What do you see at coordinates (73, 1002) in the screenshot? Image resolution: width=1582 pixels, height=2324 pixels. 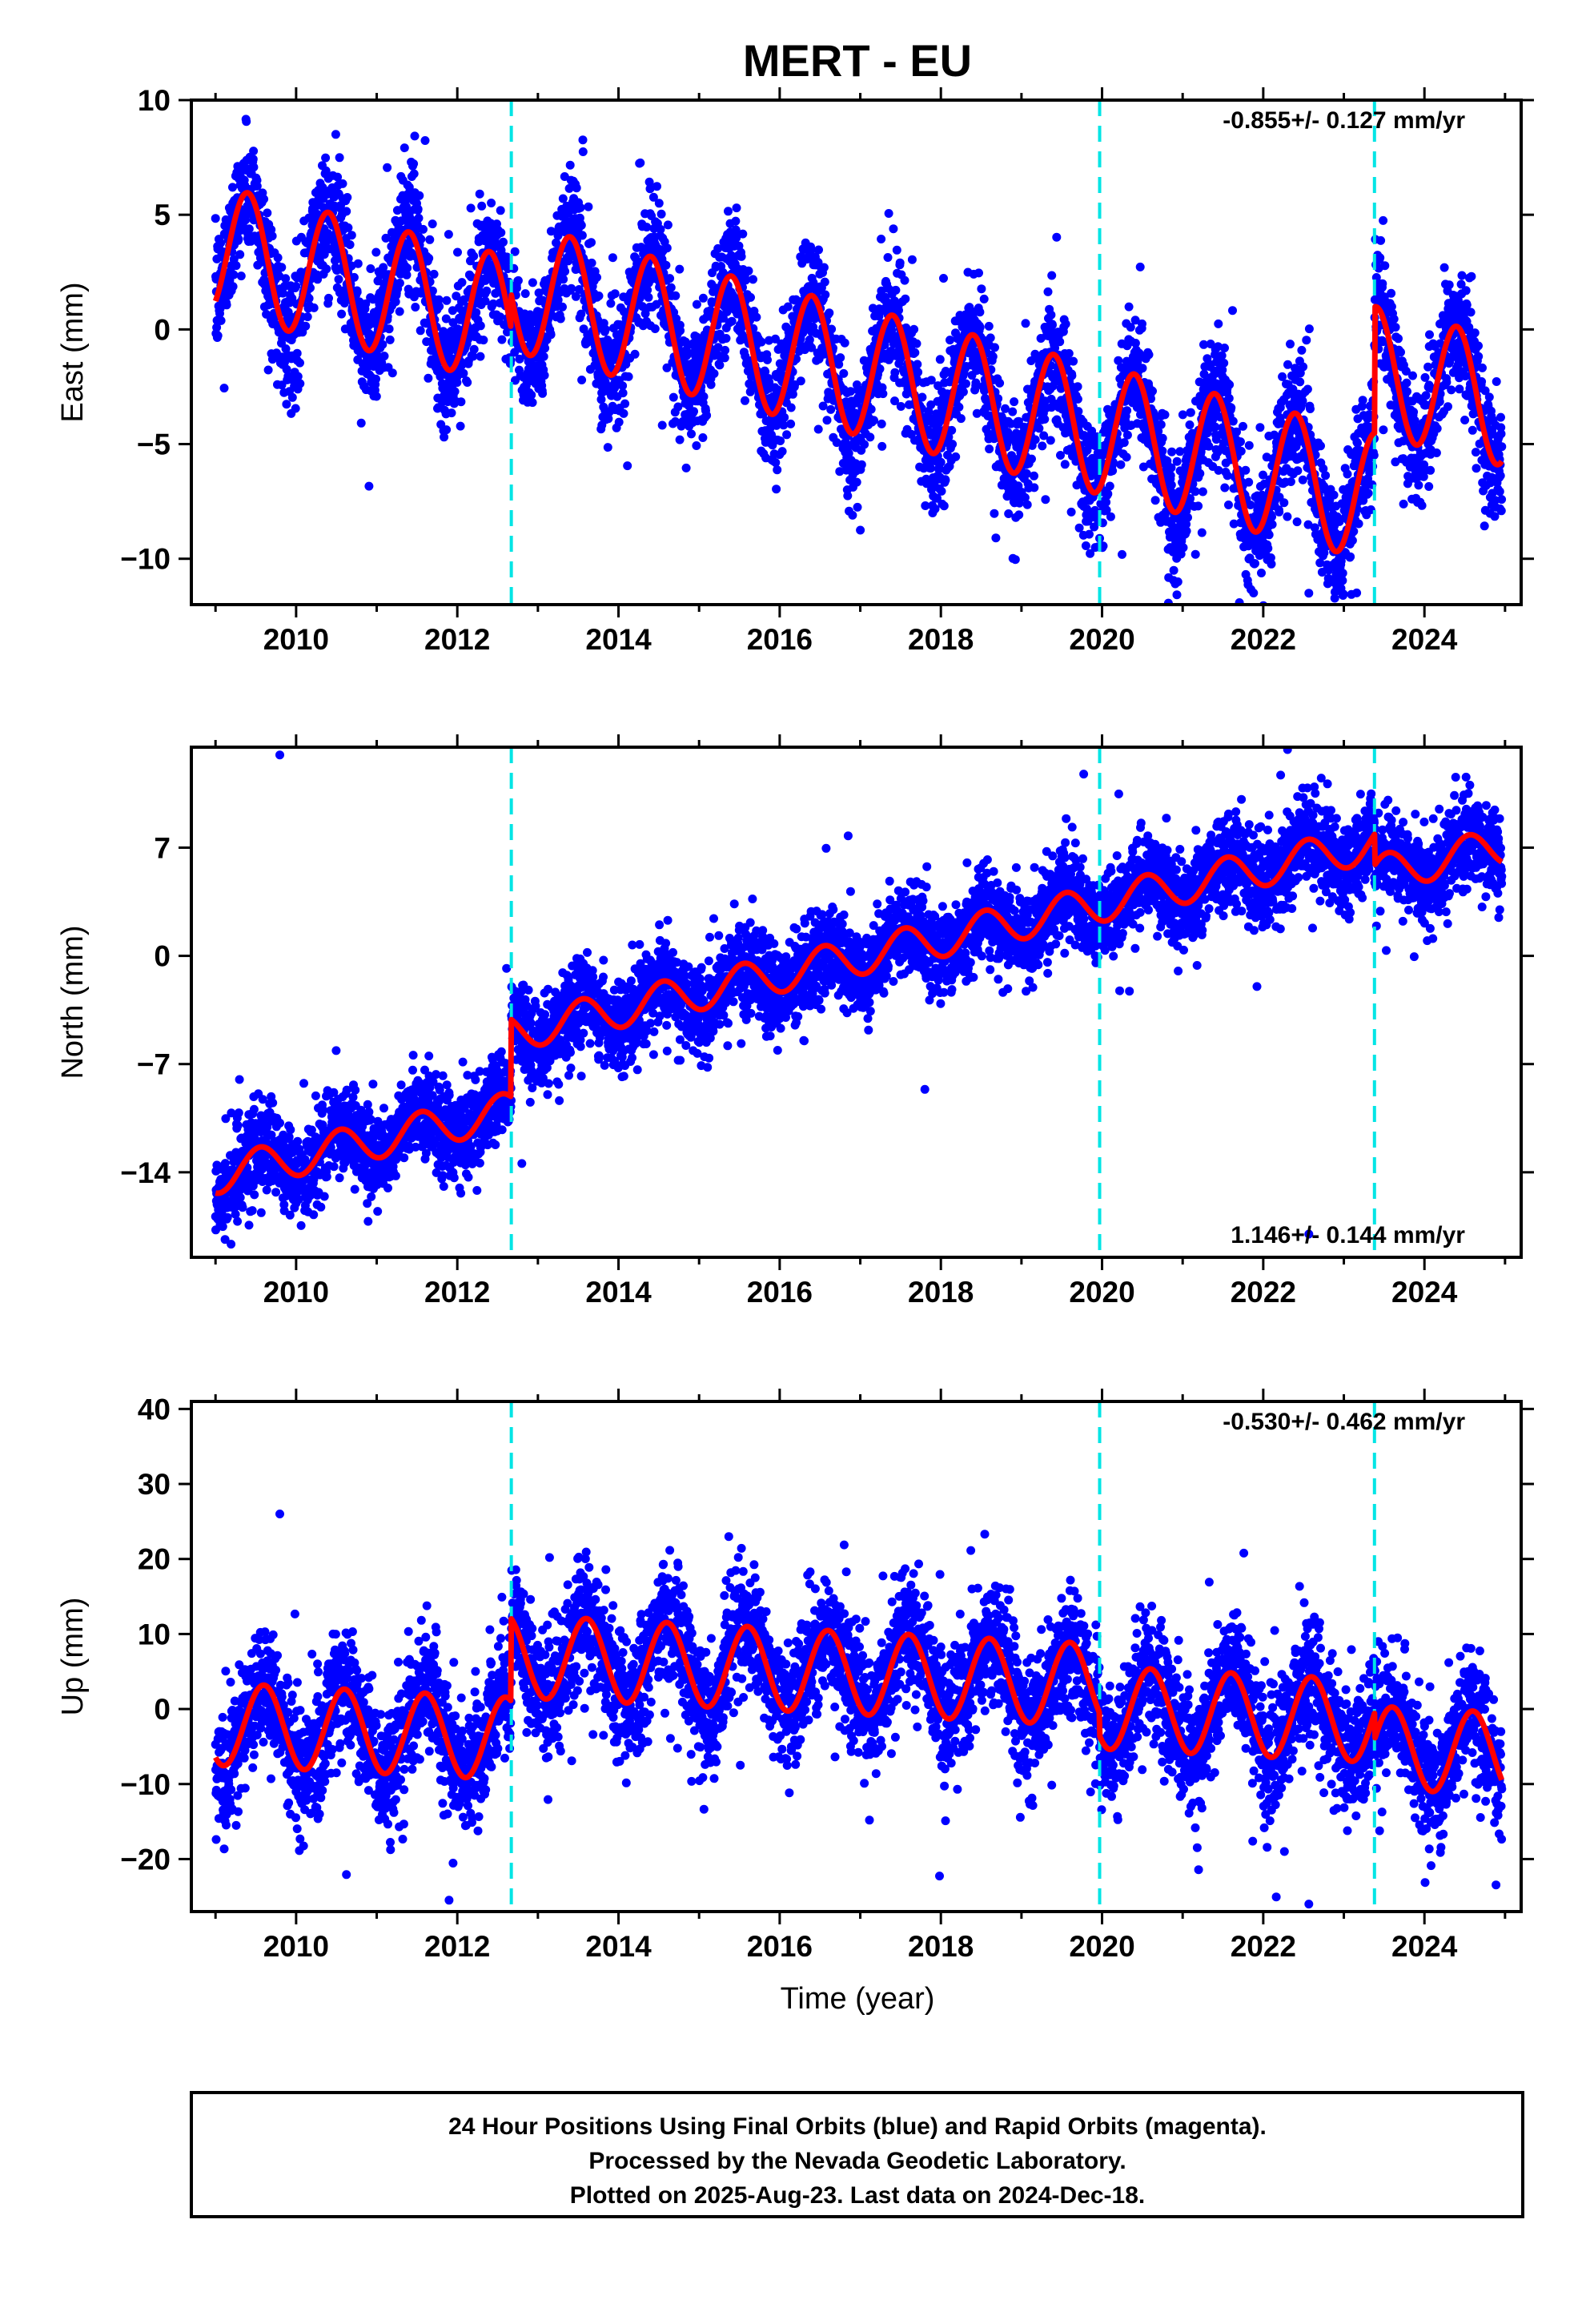 I see `y-axis-label: North (mm)` at bounding box center [73, 1002].